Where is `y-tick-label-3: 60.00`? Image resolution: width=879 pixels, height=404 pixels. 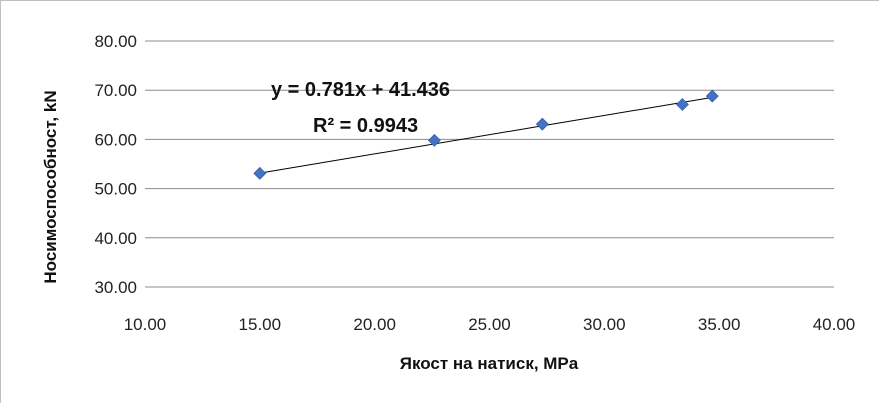
y-tick-label-3: 60.00 is located at coordinates (115, 139).